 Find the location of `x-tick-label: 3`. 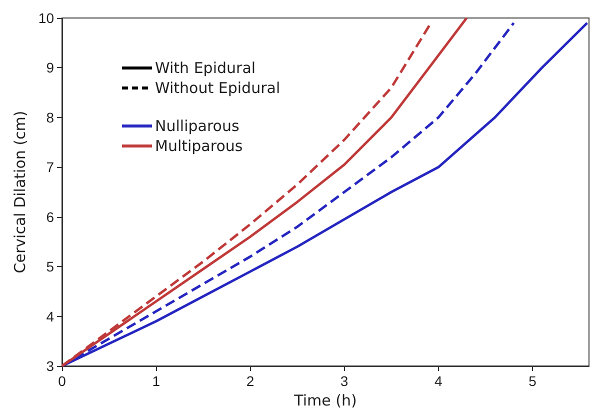

x-tick-label: 3 is located at coordinates (344, 381).